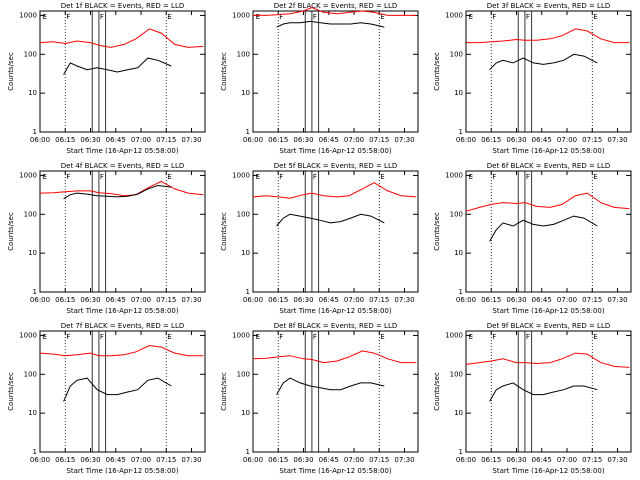 Image resolution: width=640 pixels, height=480 pixels. Describe the element at coordinates (548, 6) in the screenshot. I see `panel-title: Det 3f BLACK = Events, RED = LLD` at that location.